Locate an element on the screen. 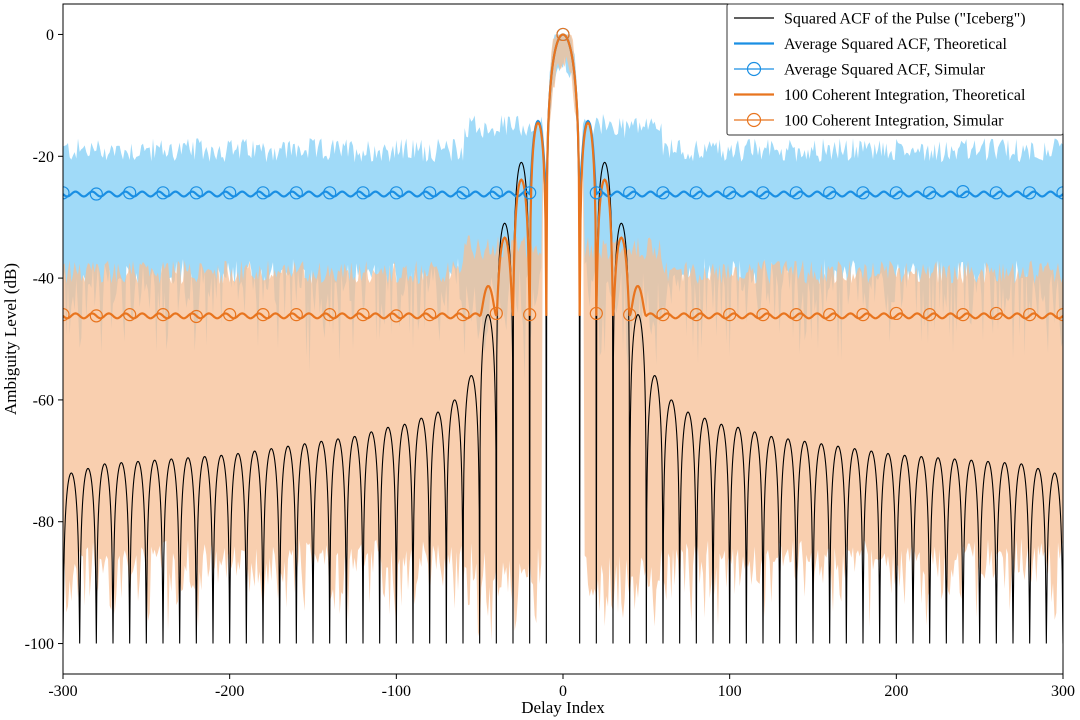 This screenshot has height=720, width=1080. legend-entry: 100 Coherent Integration, Theoretical is located at coordinates (880, 95).